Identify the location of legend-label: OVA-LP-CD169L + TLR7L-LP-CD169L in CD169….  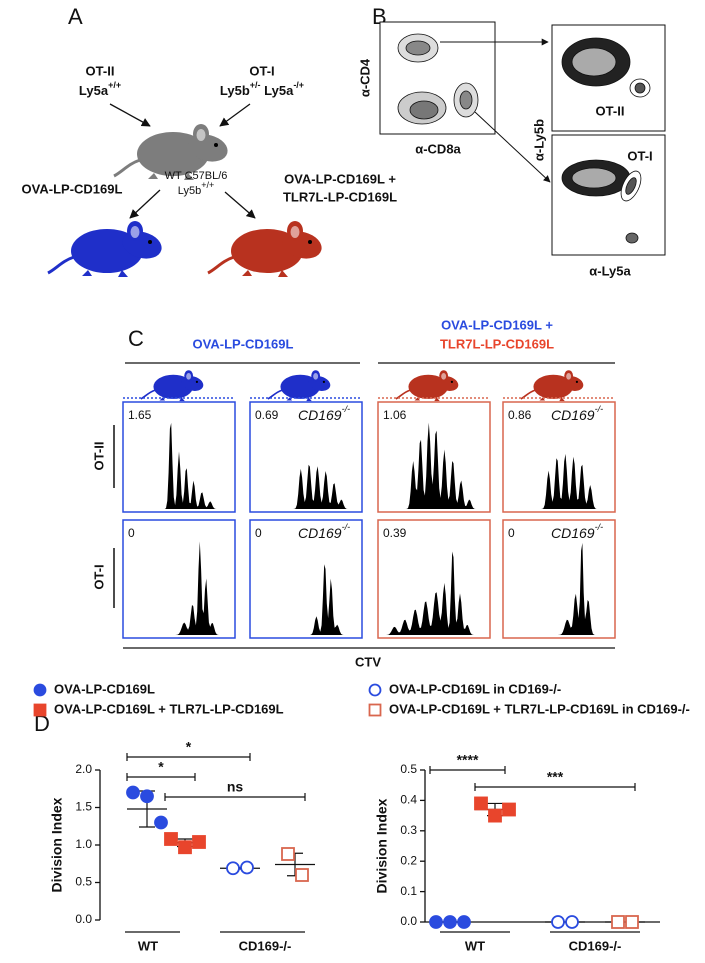
(539, 708).